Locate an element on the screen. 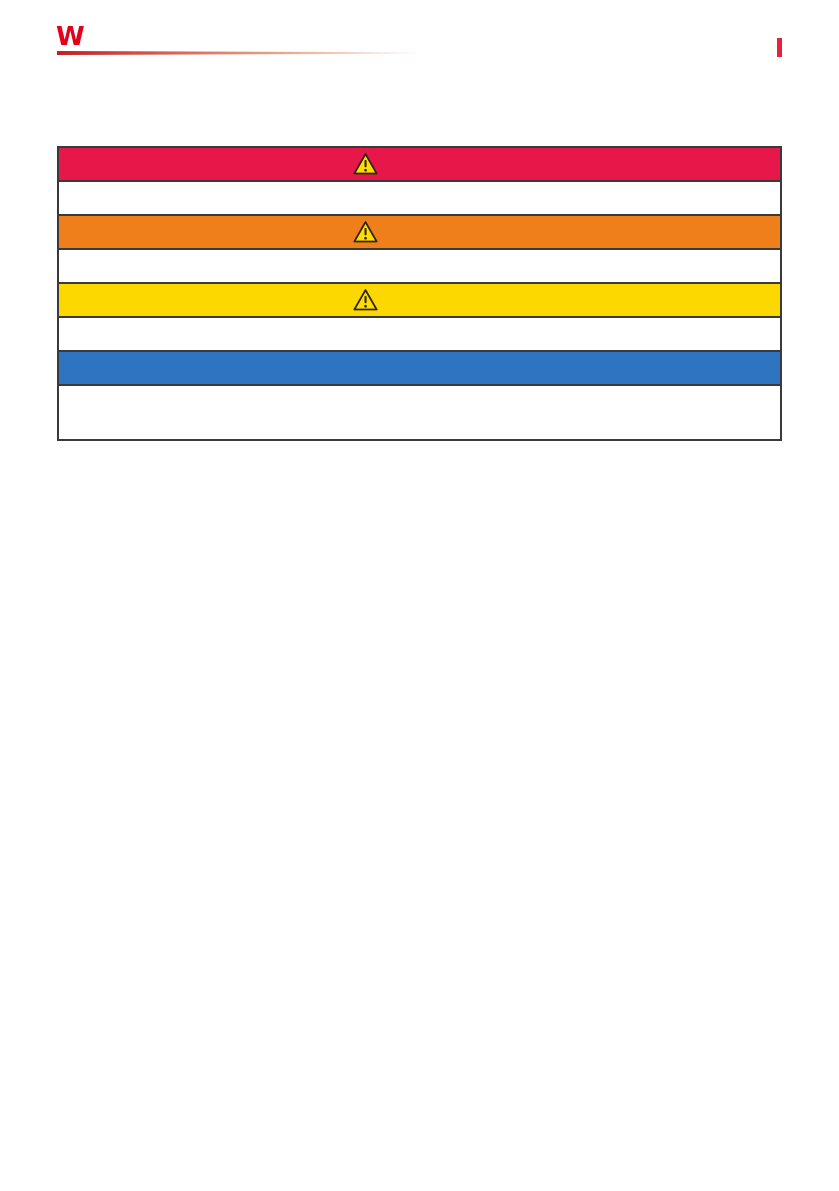  signal-band-warning-row is located at coordinates (419, 233).